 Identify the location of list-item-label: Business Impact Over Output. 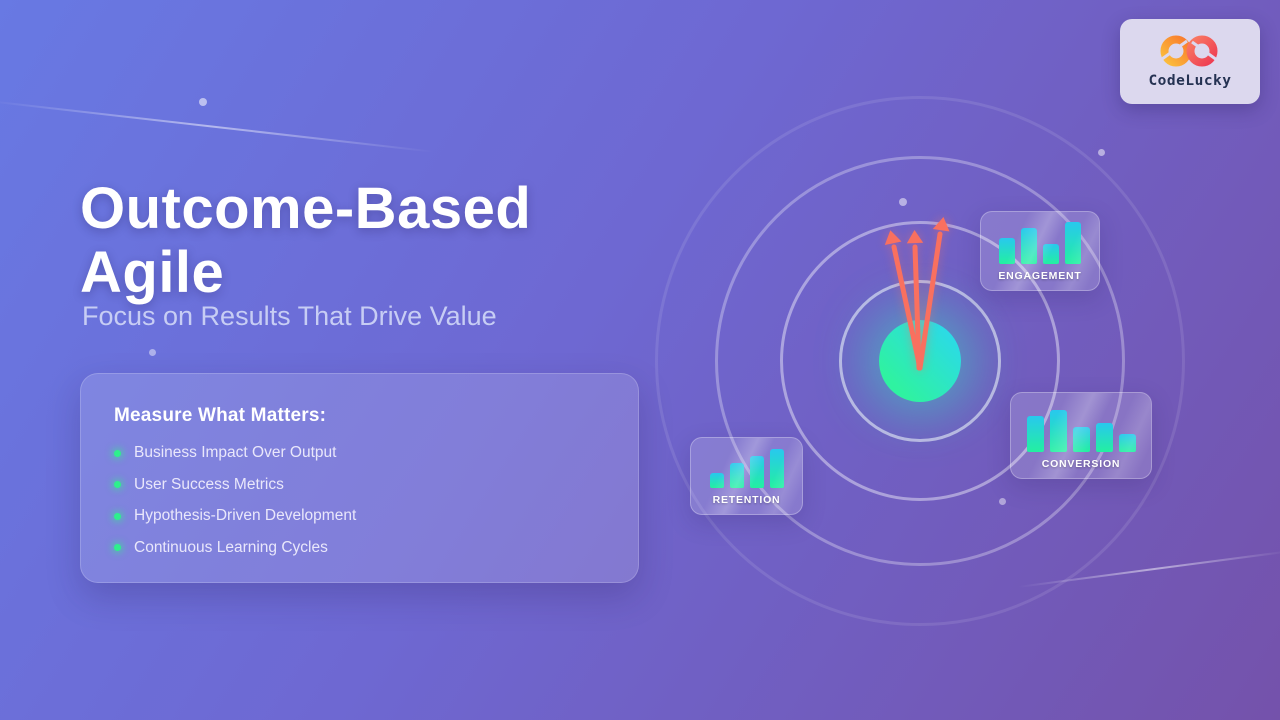
(235, 452).